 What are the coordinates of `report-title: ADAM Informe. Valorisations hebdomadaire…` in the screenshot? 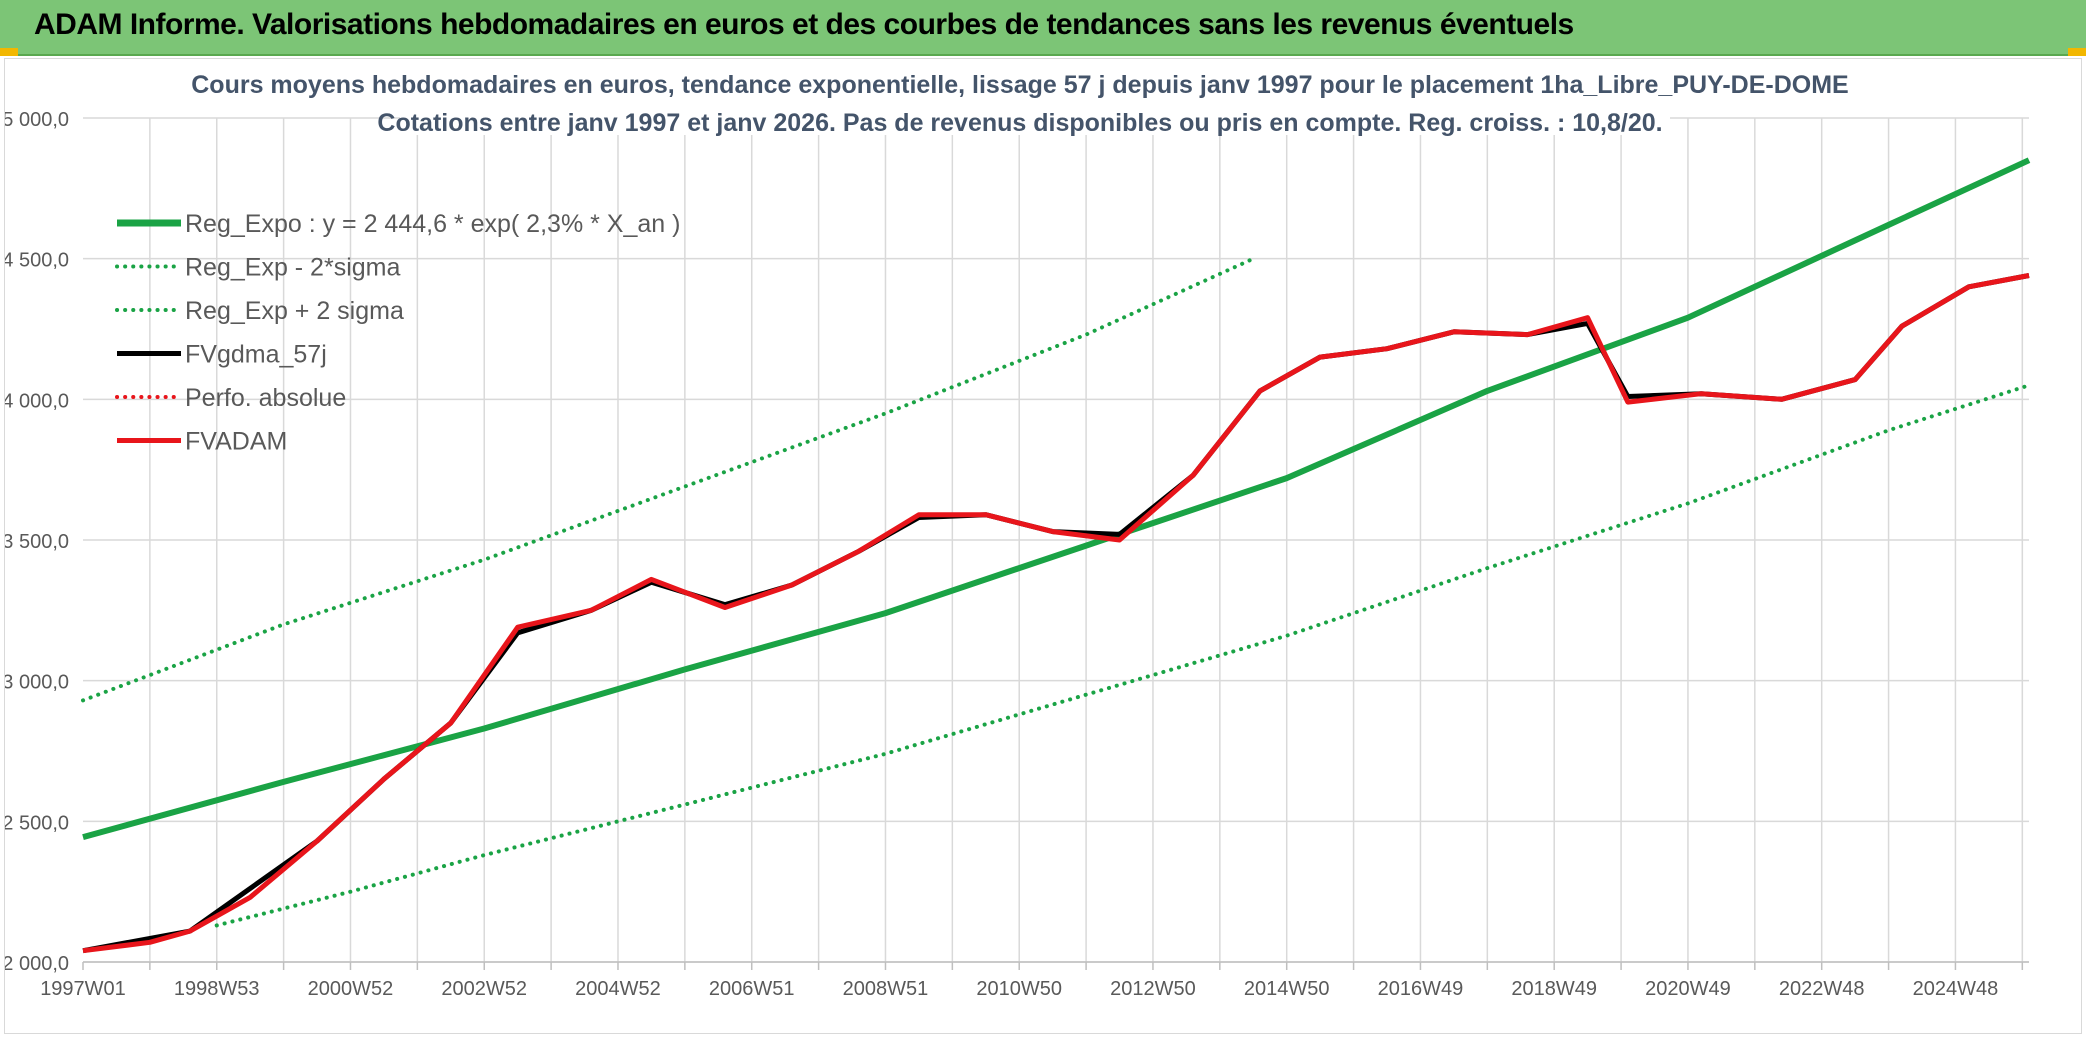 It's located at (804, 24).